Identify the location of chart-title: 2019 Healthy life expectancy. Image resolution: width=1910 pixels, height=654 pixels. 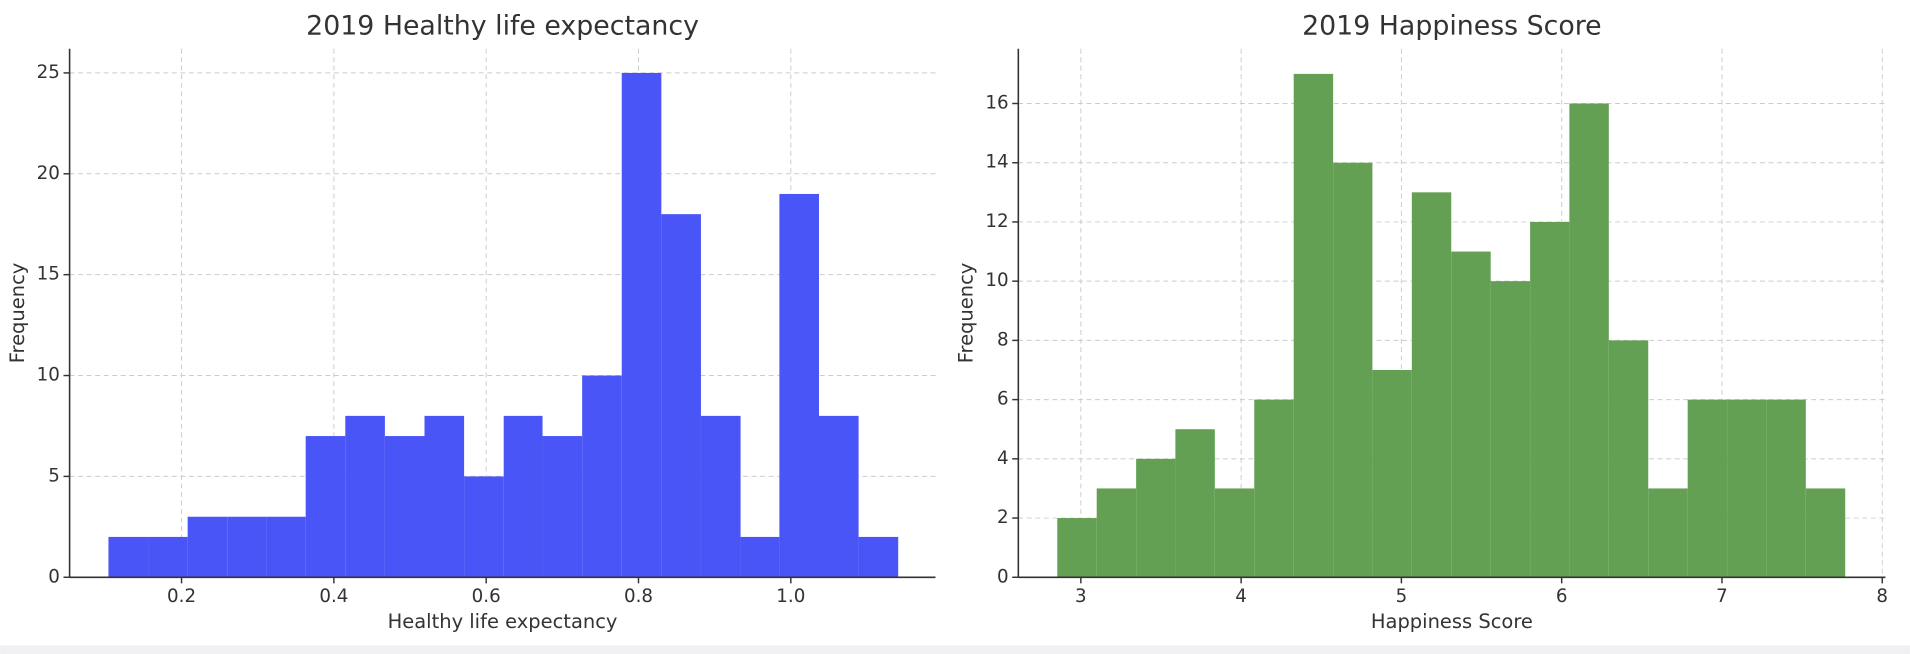
(502, 25).